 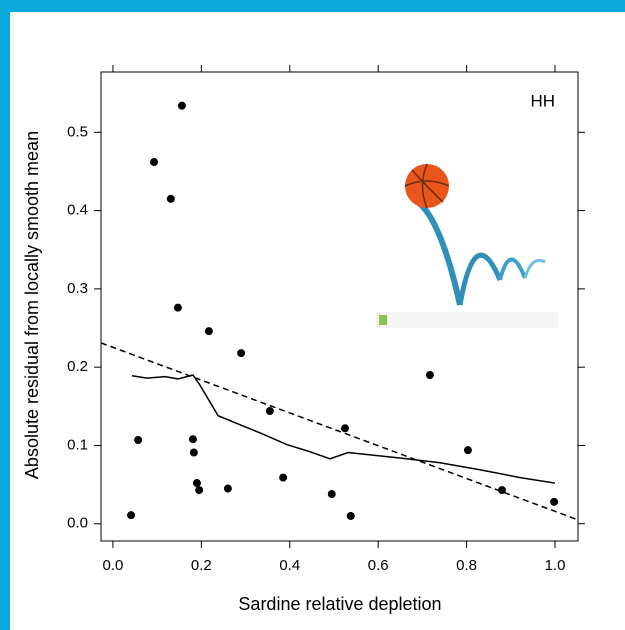 What do you see at coordinates (201, 565) in the screenshot?
I see `x-tick-label: 0.2` at bounding box center [201, 565].